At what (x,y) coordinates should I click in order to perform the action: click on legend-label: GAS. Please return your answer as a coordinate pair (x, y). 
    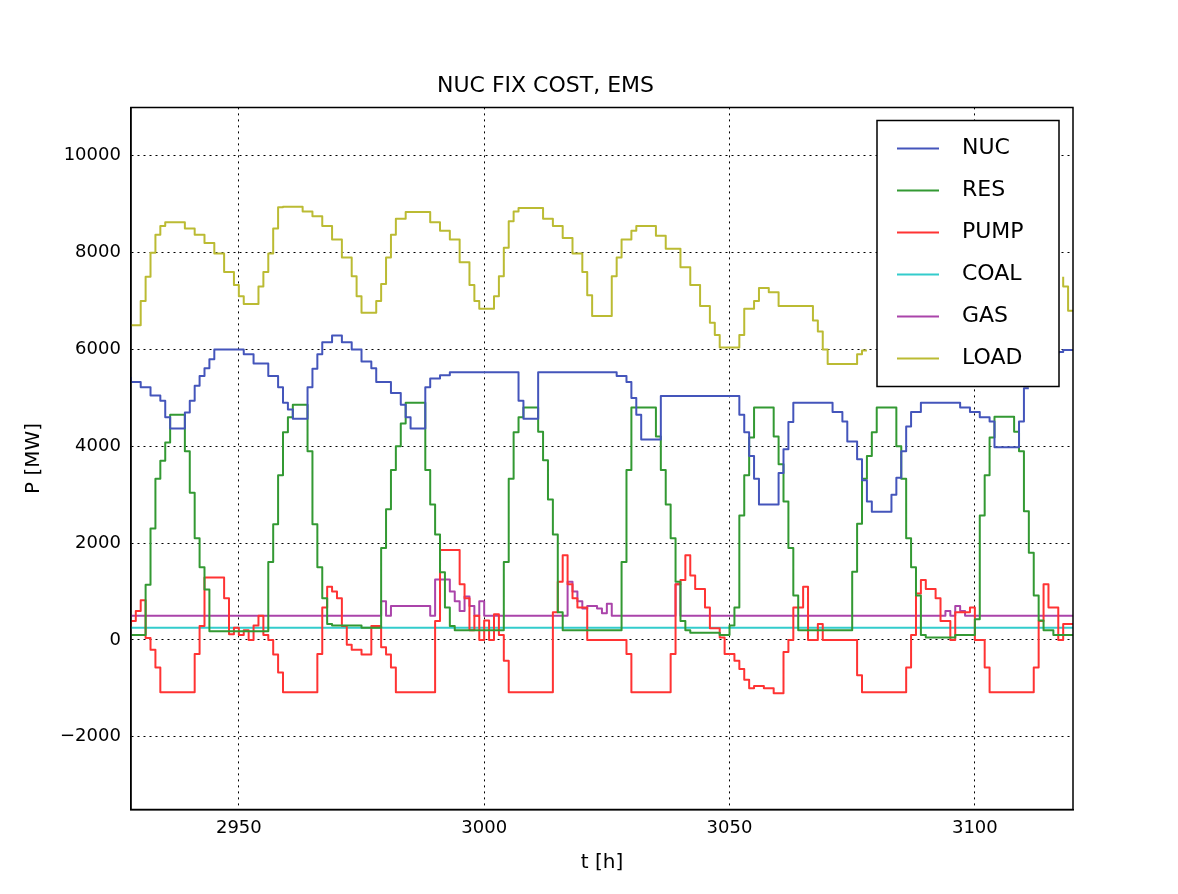
    Looking at the image, I should click on (985, 315).